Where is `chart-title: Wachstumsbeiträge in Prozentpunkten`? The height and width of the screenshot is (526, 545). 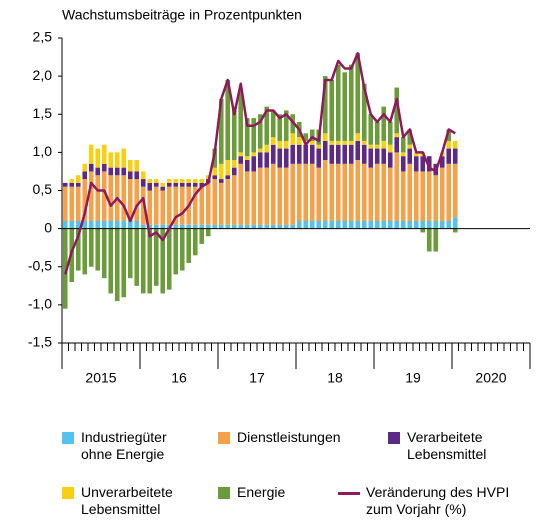
chart-title: Wachstumsbeiträge in Prozentpunkten is located at coordinates (182, 15).